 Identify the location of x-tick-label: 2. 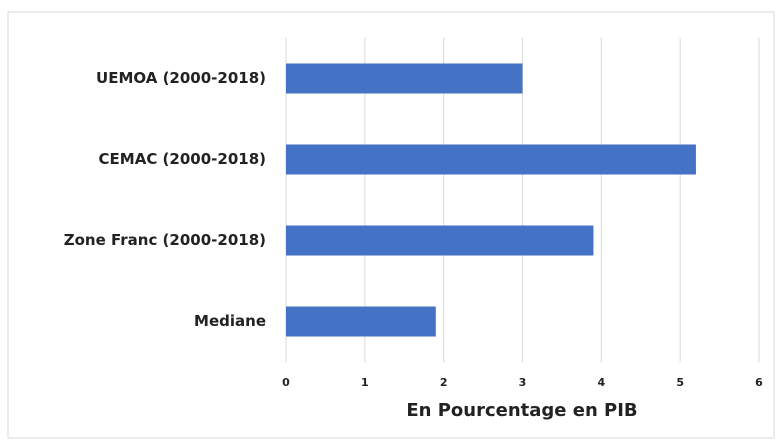
(444, 382).